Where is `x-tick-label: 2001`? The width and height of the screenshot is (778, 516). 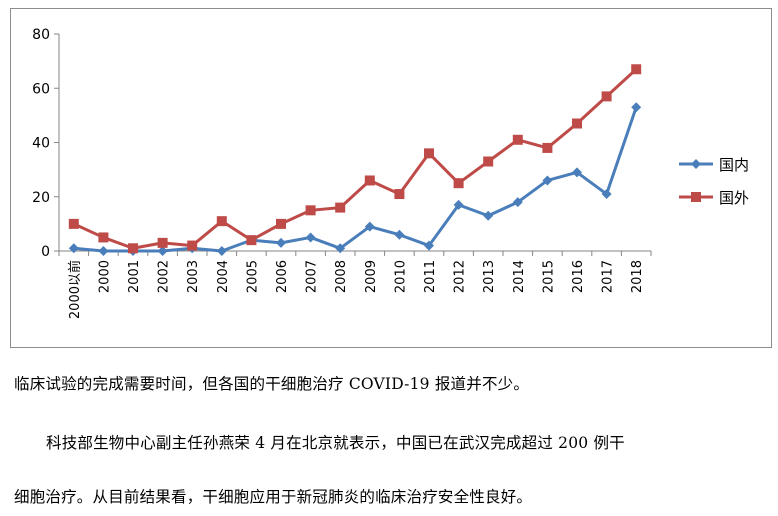 x-tick-label: 2001 is located at coordinates (134, 276).